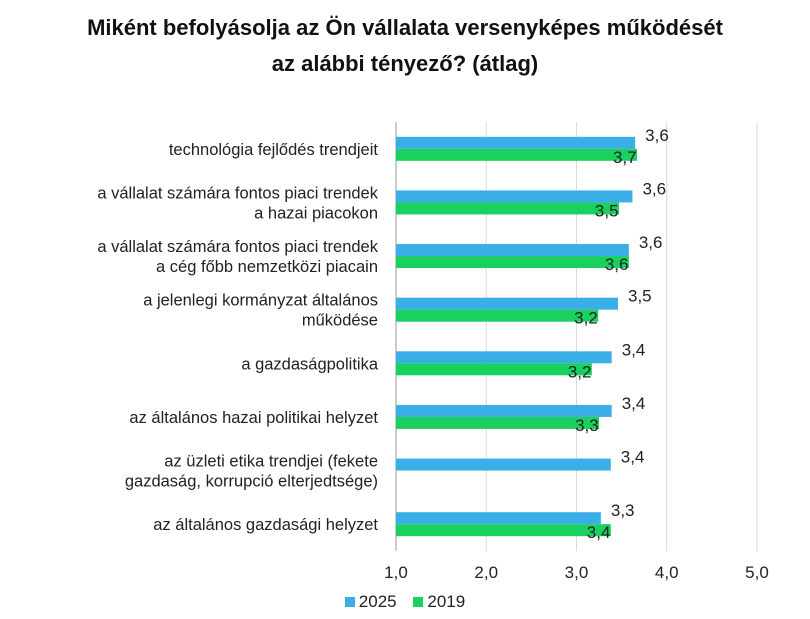 This screenshot has height=619, width=810. What do you see at coordinates (349, 602) in the screenshot?
I see `legend-swatch-2025` at bounding box center [349, 602].